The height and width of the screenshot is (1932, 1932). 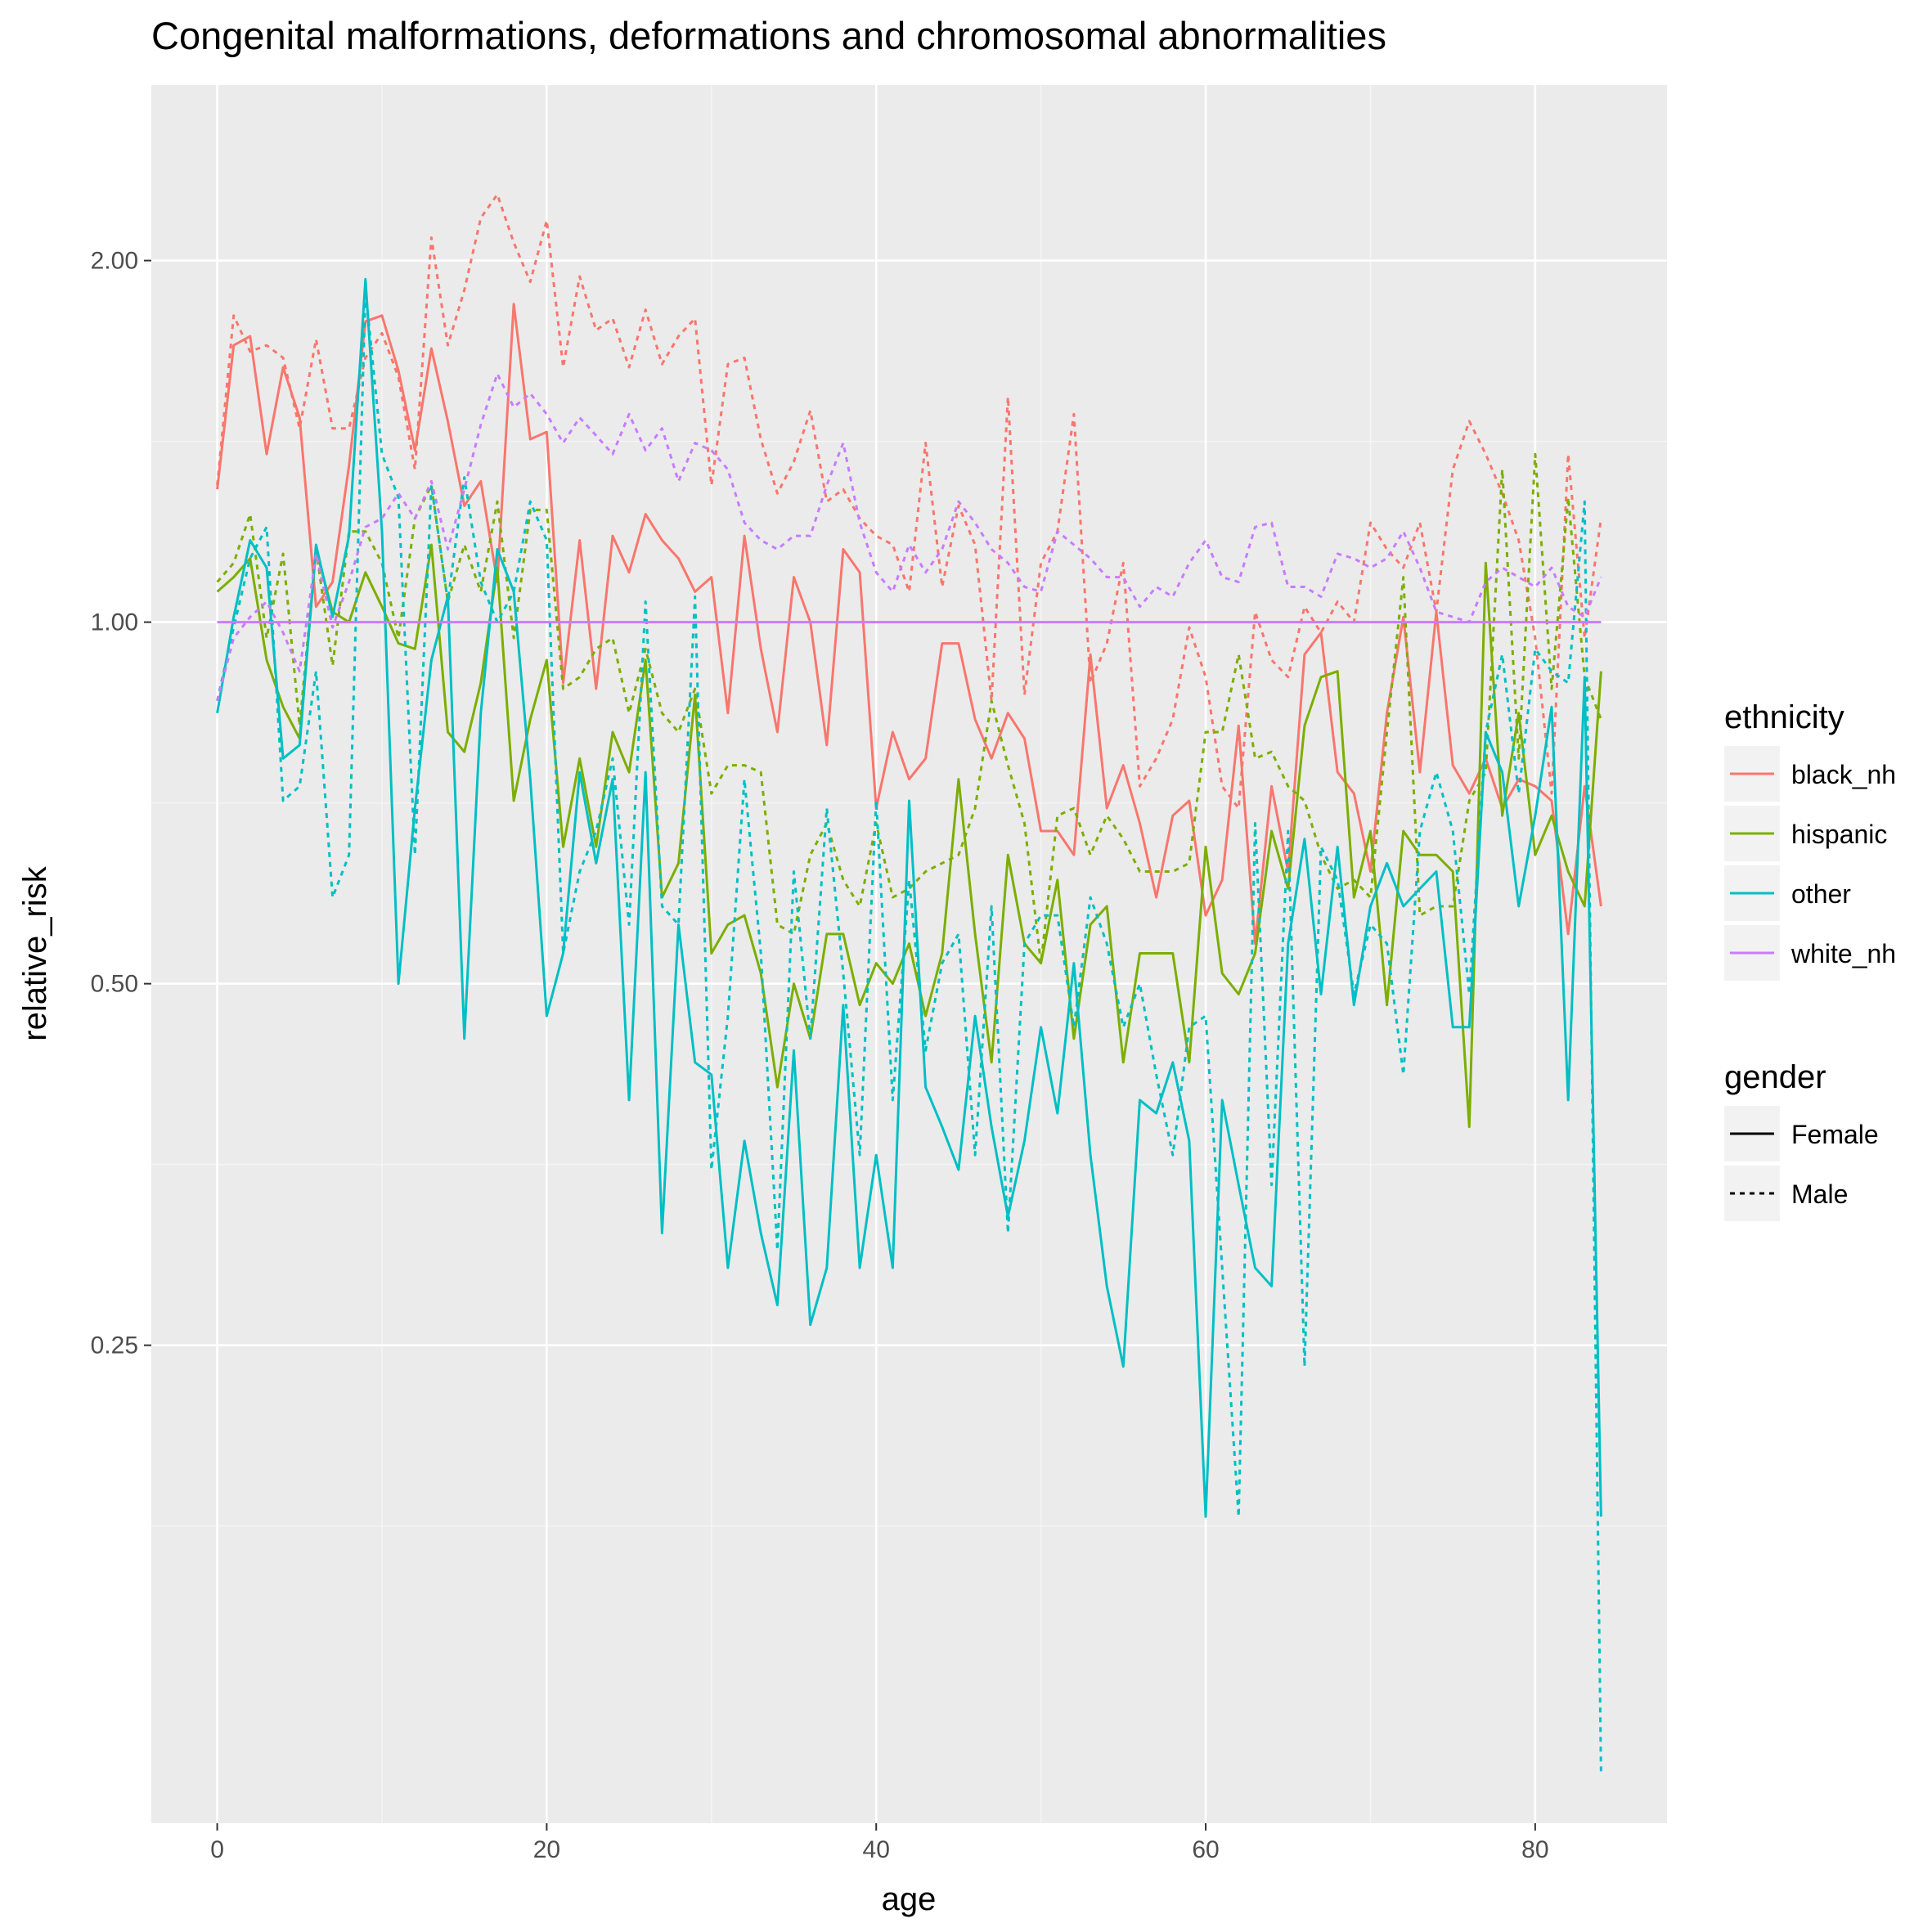 What do you see at coordinates (115, 261) in the screenshot?
I see `y-tick-label: 2.00` at bounding box center [115, 261].